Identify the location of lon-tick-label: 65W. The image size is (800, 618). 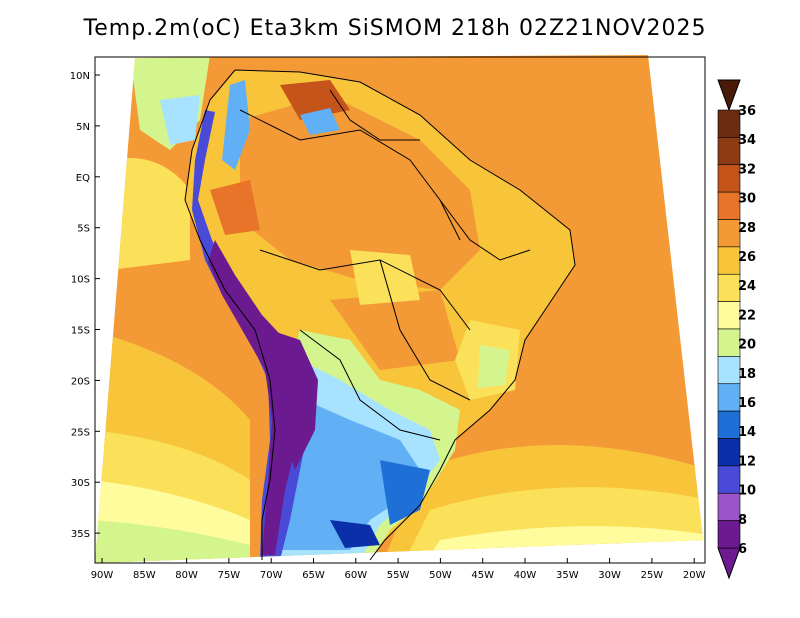
(313, 575).